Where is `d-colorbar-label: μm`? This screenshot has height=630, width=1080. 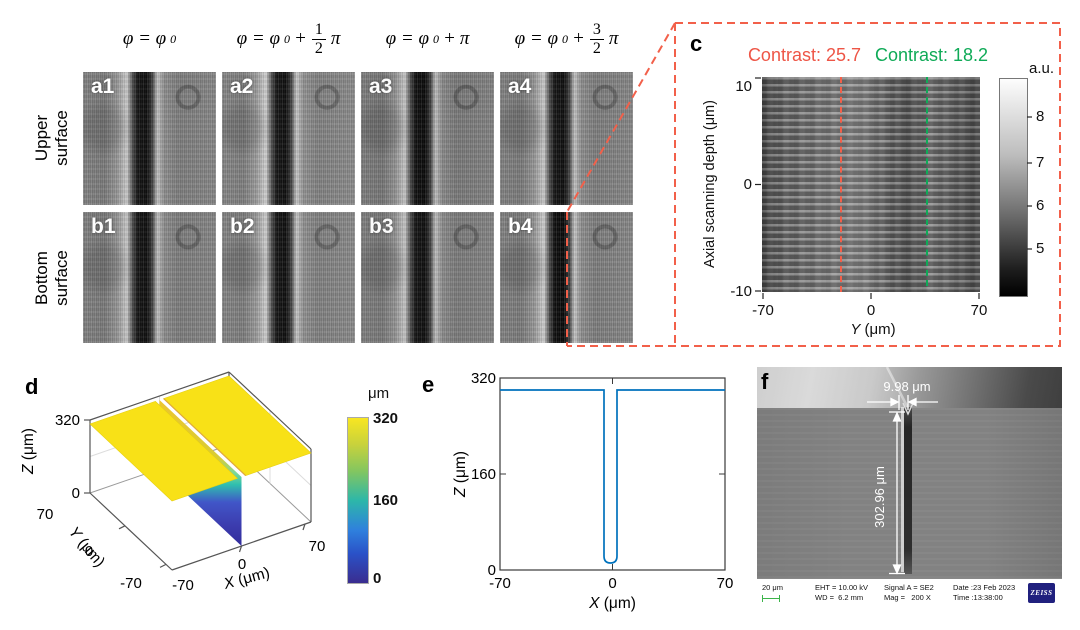 d-colorbar-label: μm is located at coordinates (379, 393).